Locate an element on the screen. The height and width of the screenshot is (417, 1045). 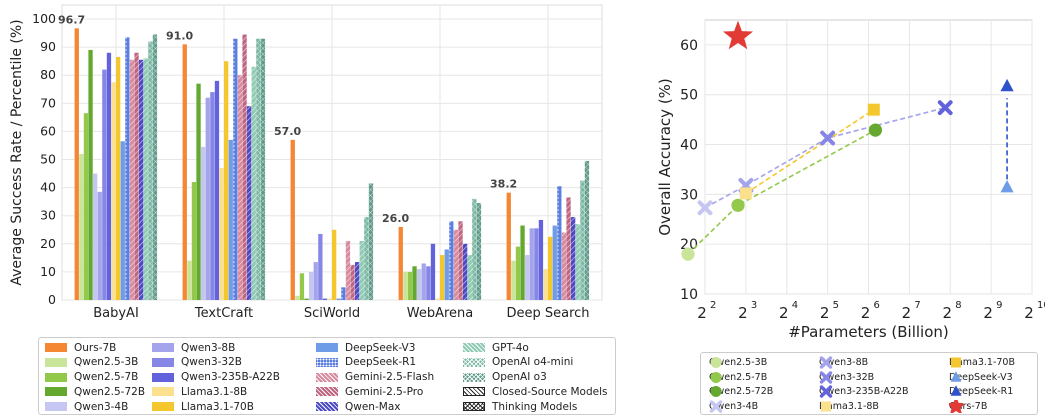
scatter-x-tick-exponent: 9 is located at coordinates (999, 305).